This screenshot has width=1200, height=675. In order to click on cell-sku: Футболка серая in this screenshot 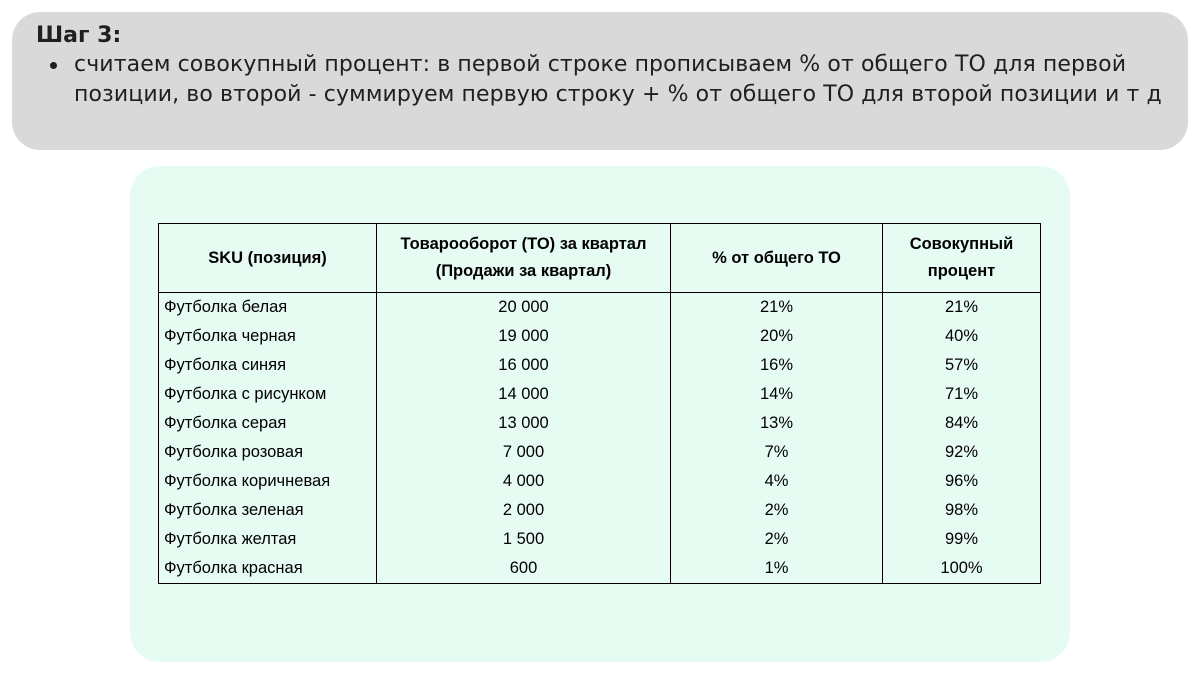, I will do `click(267, 423)`.